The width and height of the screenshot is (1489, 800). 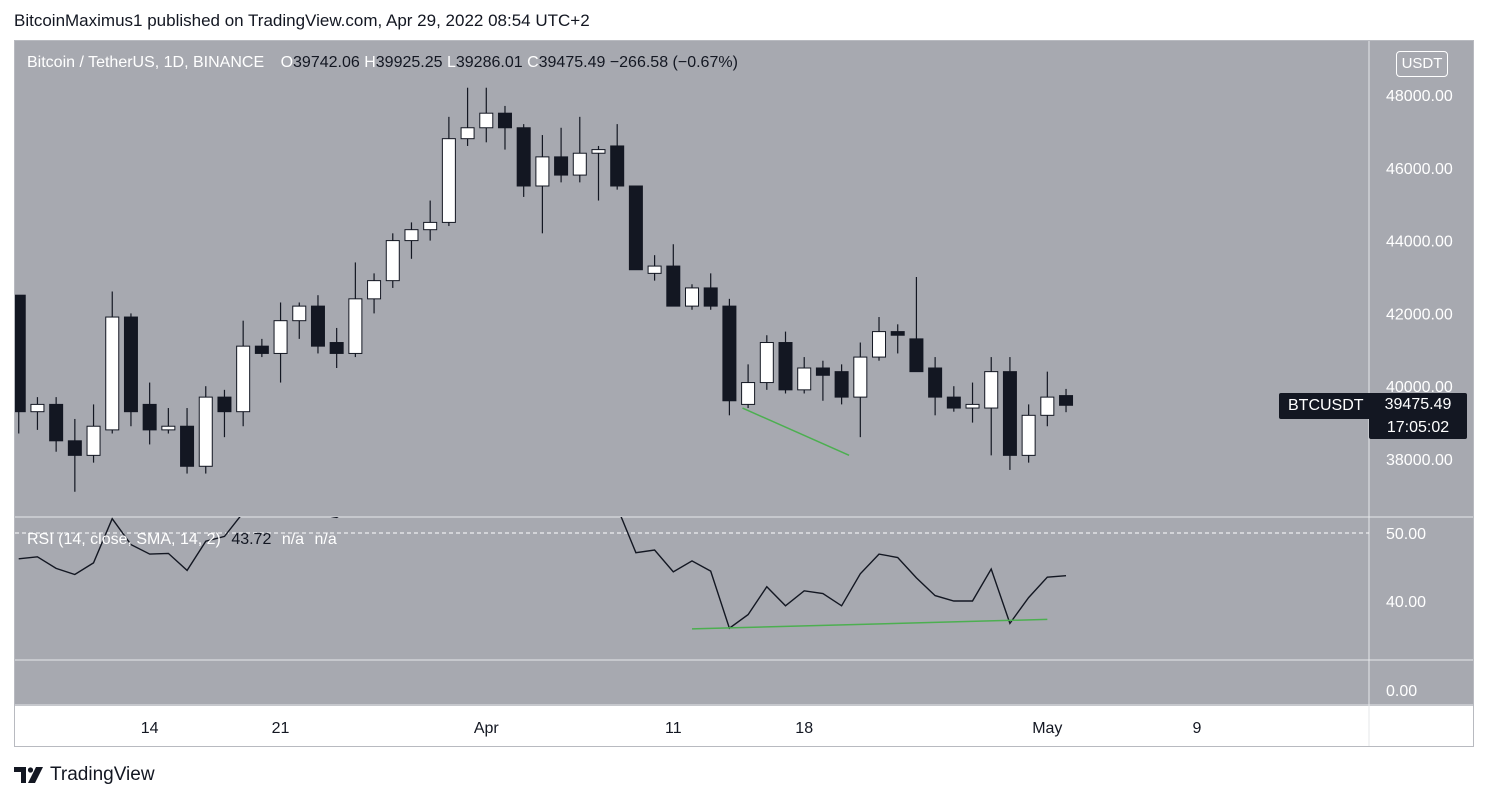 I want to click on price-tick-label: 44000.00, so click(x=1419, y=242).